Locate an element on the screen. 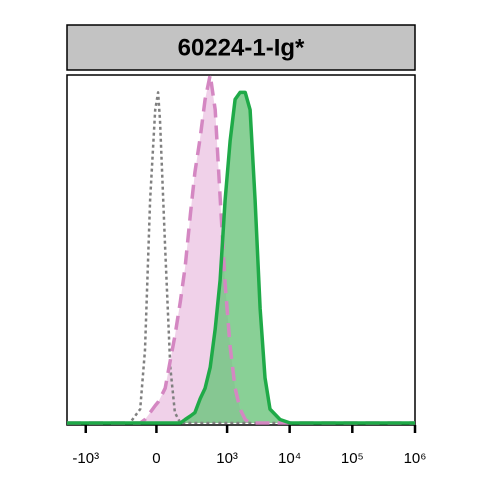 Image resolution: width=490 pixels, height=495 pixels. chart-title: 60224-1-Ig* is located at coordinates (241, 47).